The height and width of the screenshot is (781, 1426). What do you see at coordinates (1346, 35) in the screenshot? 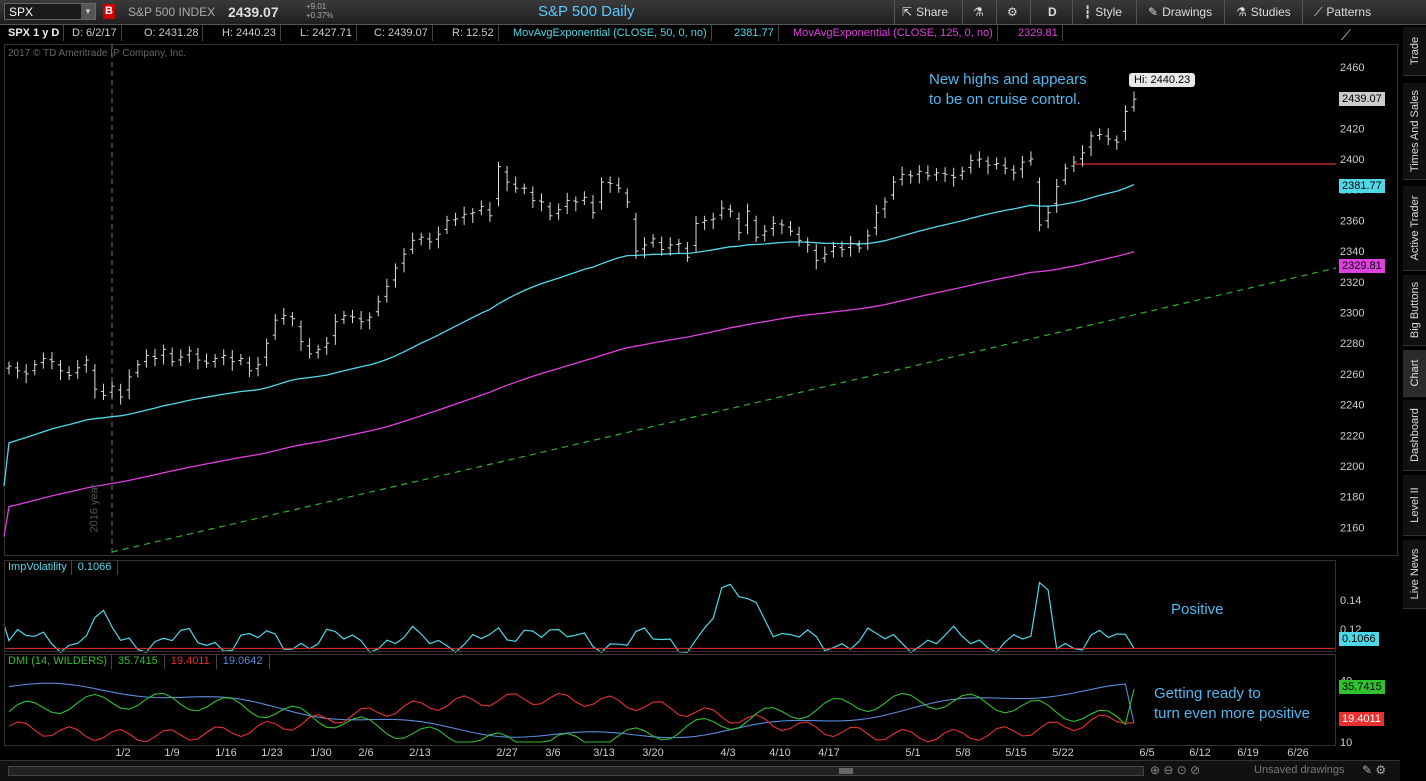
I see `crosshair-icon: ⟋` at bounding box center [1346, 35].